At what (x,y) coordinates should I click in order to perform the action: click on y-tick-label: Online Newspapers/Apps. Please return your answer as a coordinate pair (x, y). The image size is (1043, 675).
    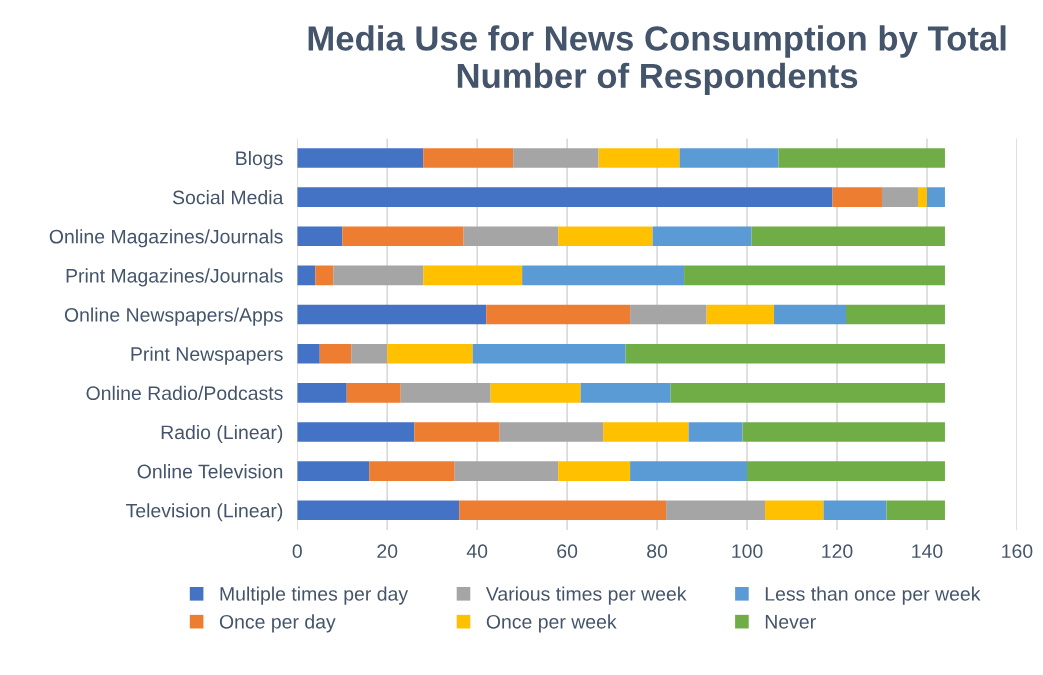
    Looking at the image, I should click on (173, 316).